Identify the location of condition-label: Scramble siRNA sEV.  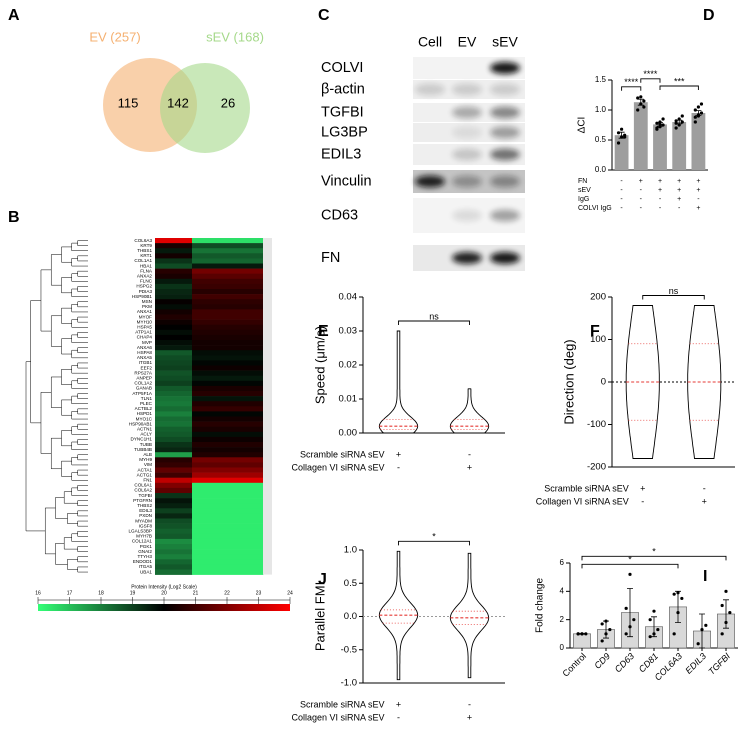
(586, 488).